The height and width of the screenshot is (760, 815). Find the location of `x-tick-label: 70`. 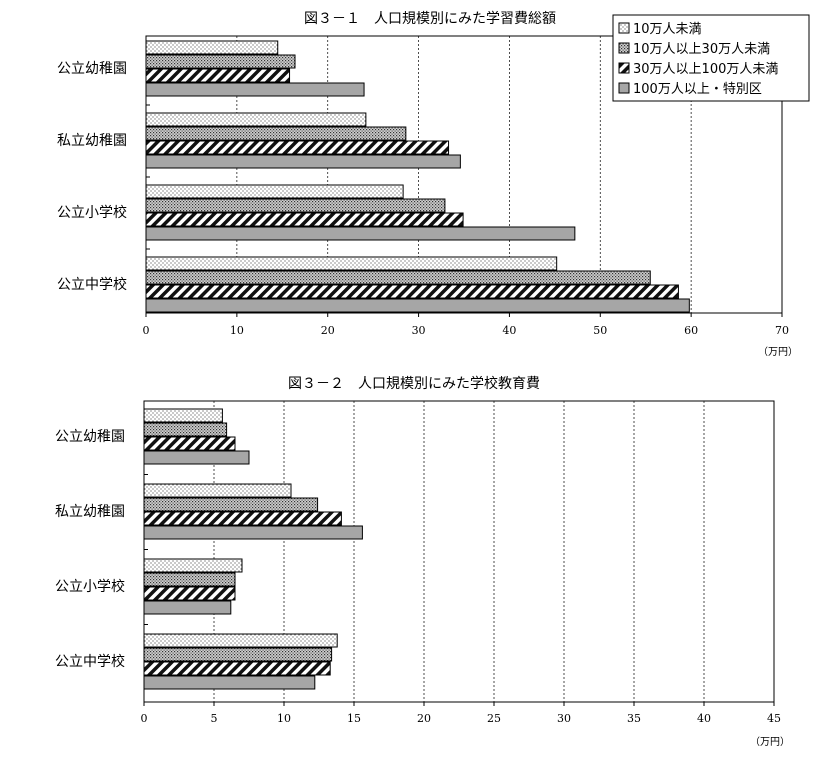

x-tick-label: 70 is located at coordinates (782, 330).